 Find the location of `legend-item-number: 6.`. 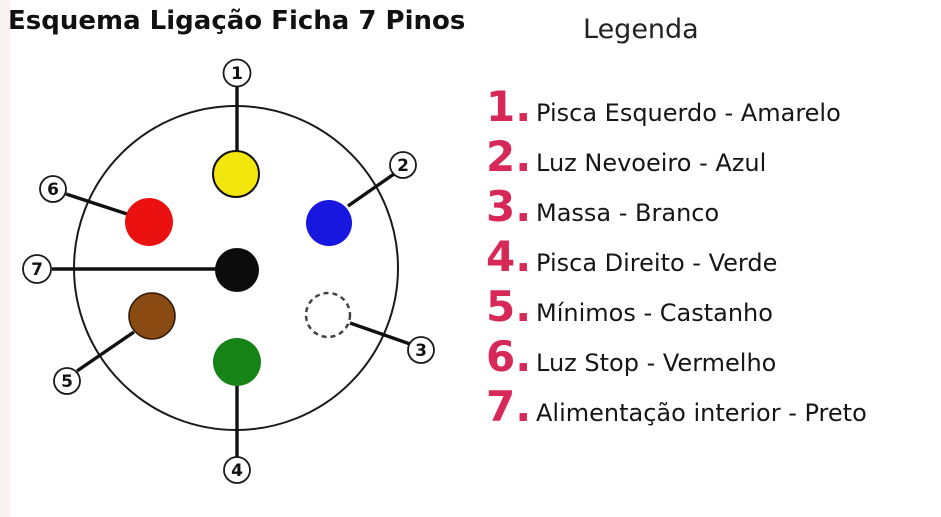

legend-item-number: 6. is located at coordinates (509, 356).